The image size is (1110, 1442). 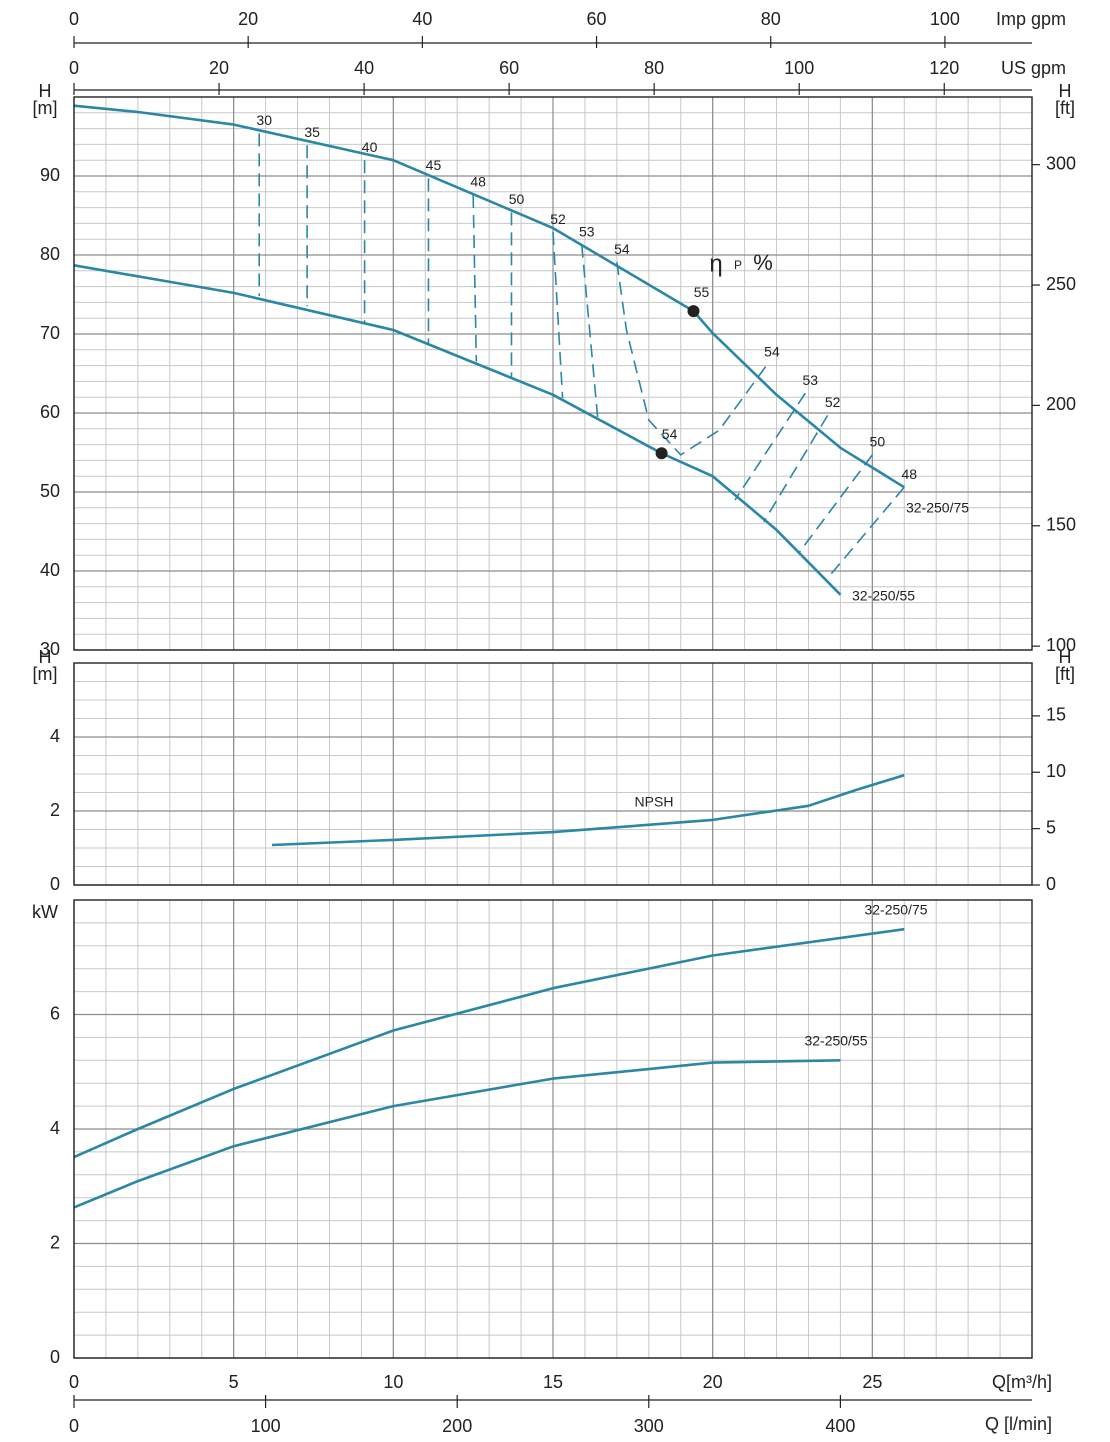 What do you see at coordinates (1061, 525) in the screenshot?
I see `y2-tick-label: 150` at bounding box center [1061, 525].